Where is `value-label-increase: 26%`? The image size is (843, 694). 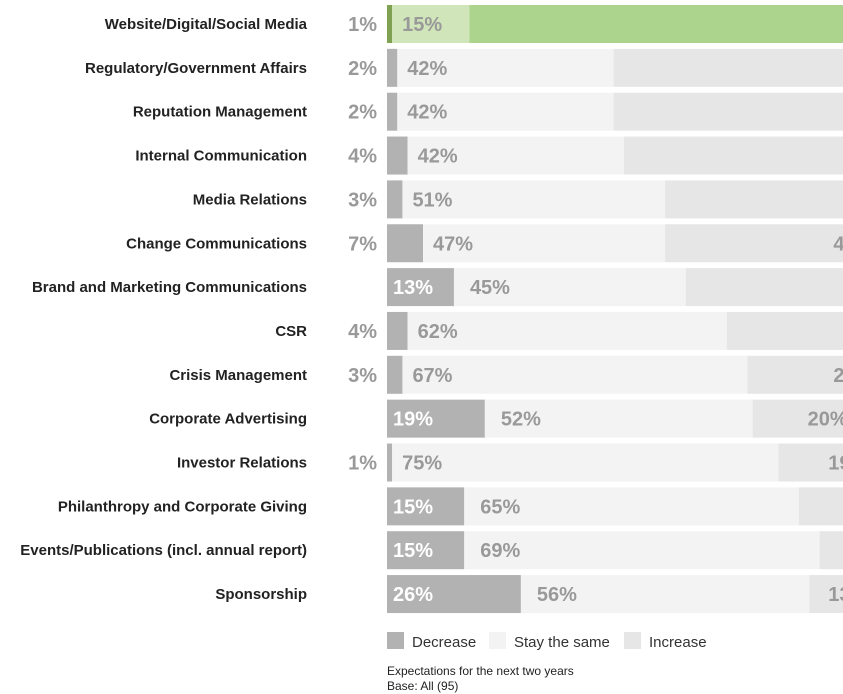 value-label-increase: 26% is located at coordinates (838, 376).